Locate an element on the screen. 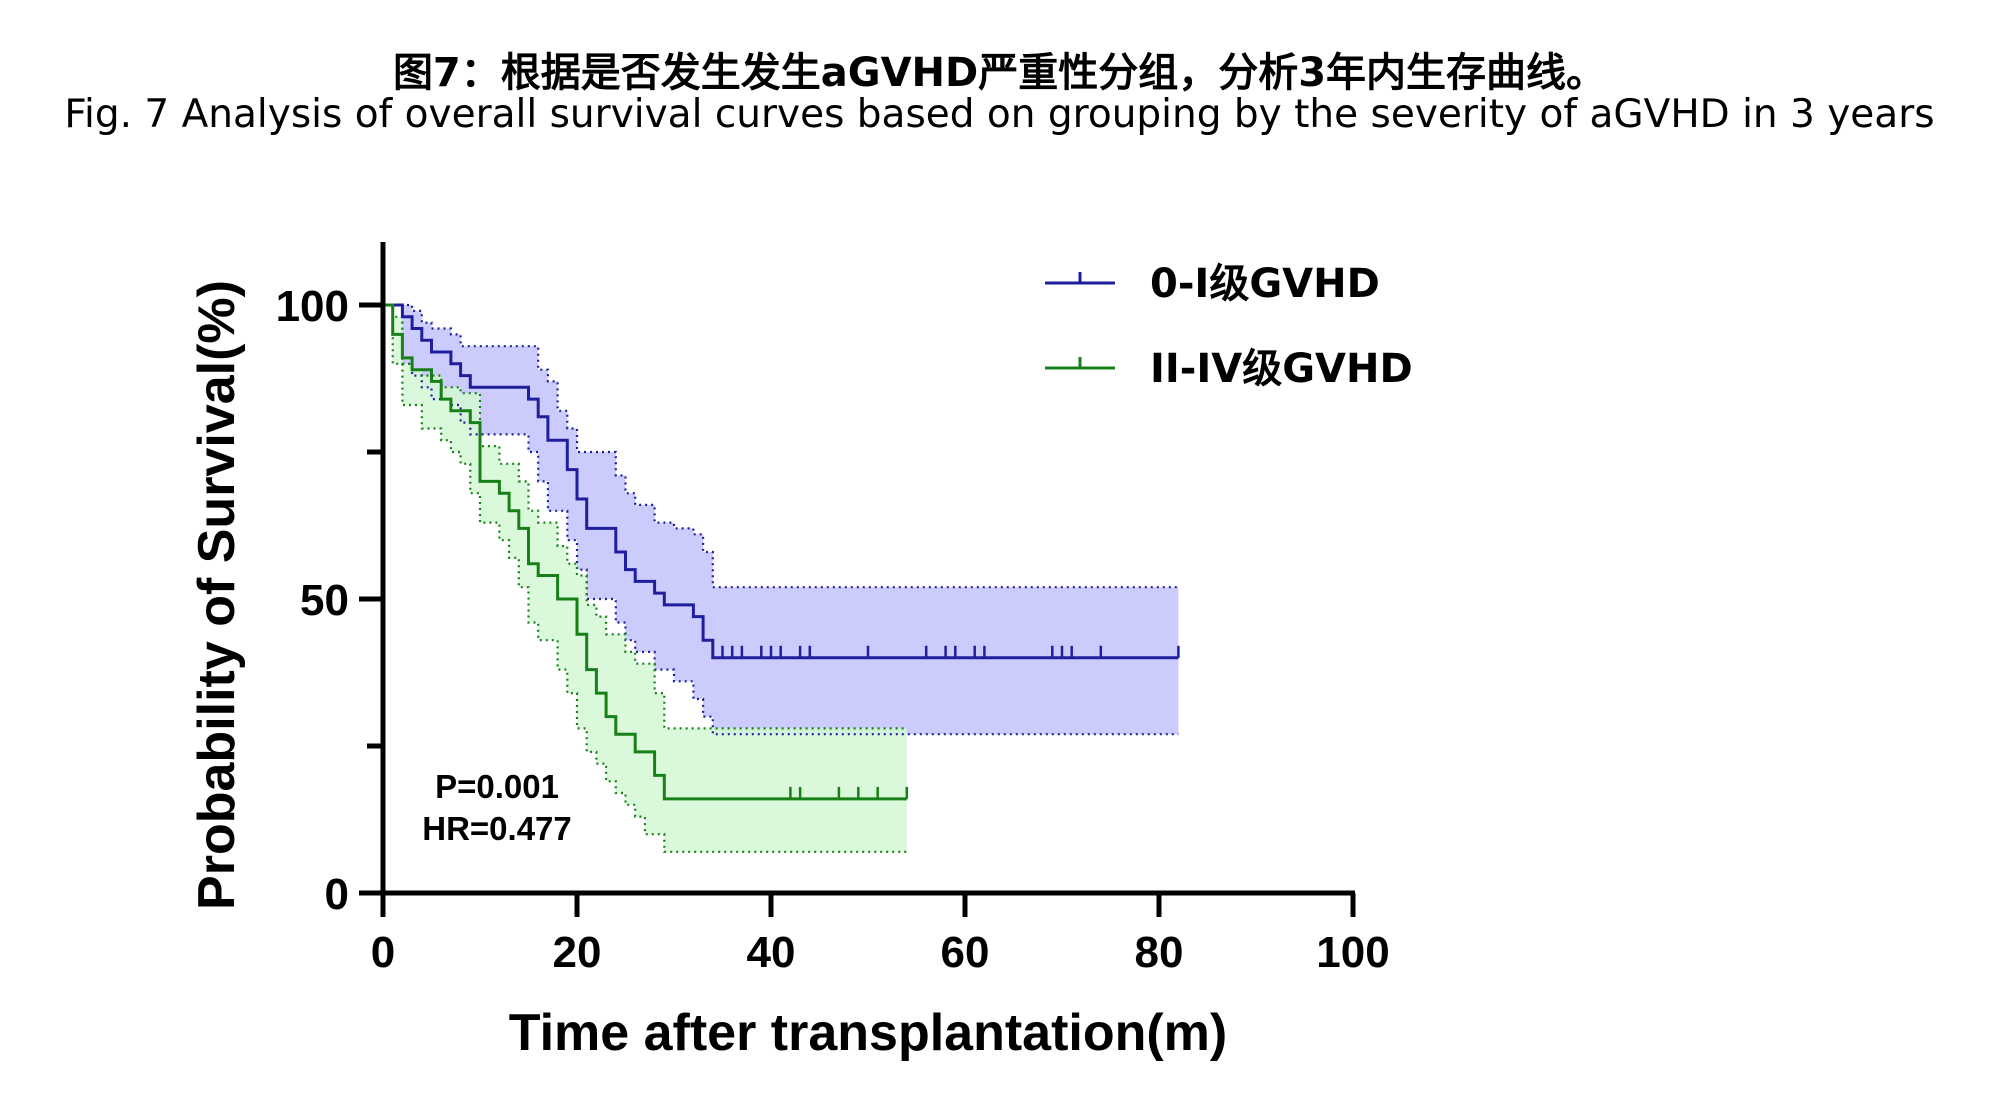 The height and width of the screenshot is (1101, 1999). x-tick-label-40: 40 is located at coordinates (771, 952).